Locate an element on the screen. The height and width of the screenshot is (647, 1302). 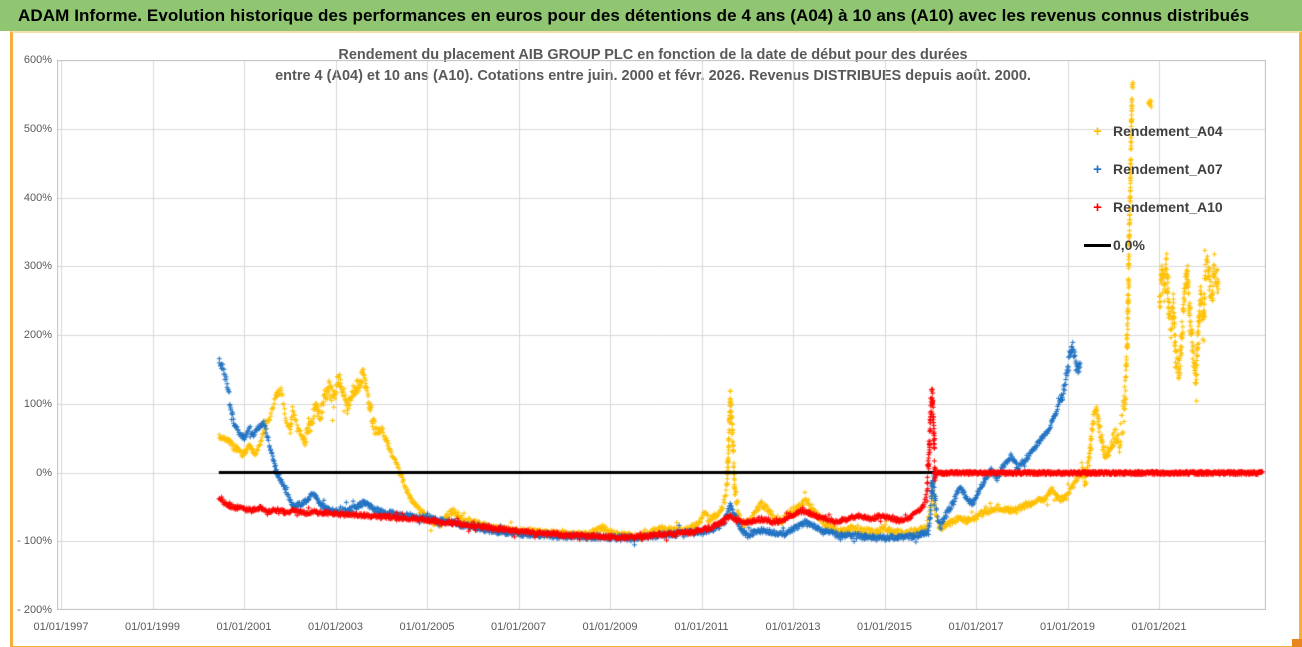
y-tick-label: 0% is located at coordinates (44, 472).